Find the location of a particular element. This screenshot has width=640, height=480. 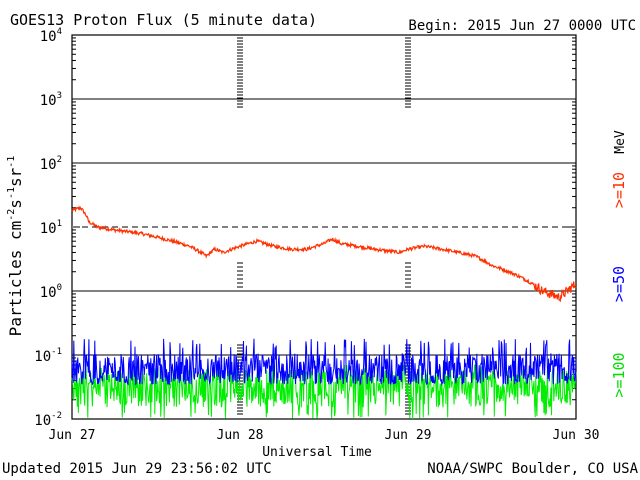

chart-title: GOES13 Proton Flux (5 minute data) is located at coordinates (163, 20).